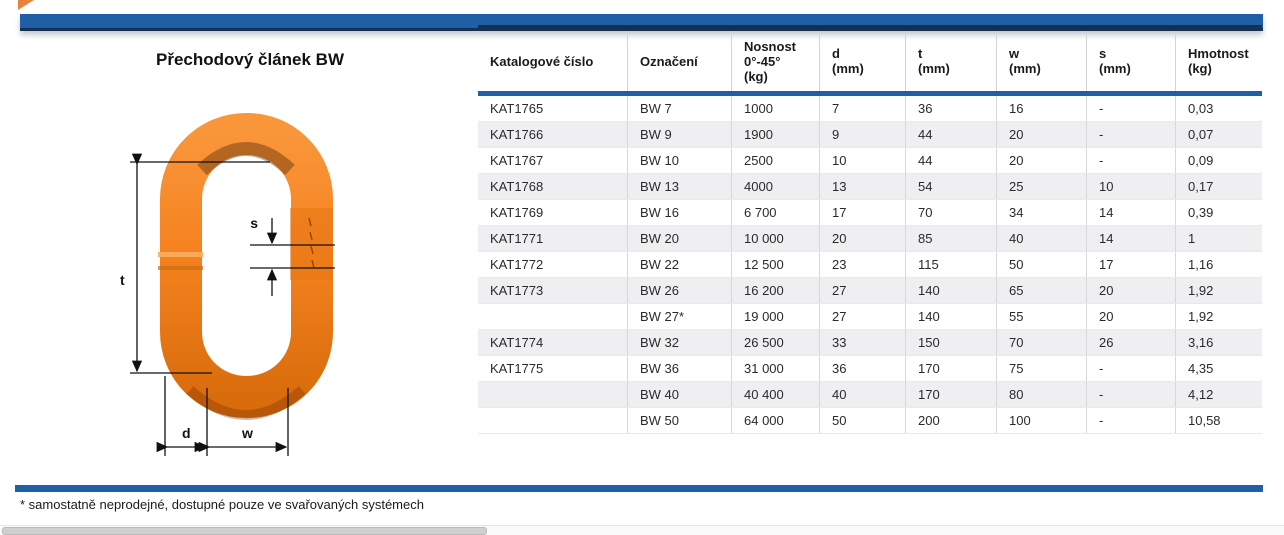 The height and width of the screenshot is (535, 1284). I want to click on column-header-nosnost: Nosnost 0°-45° (kg), so click(775, 61).